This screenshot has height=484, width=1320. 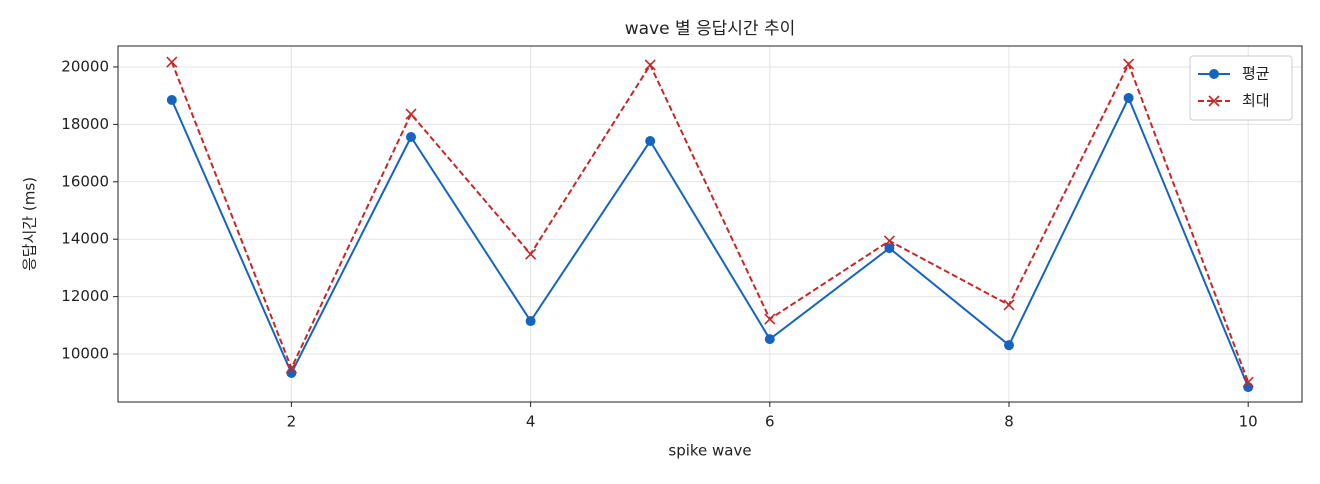 I want to click on x-tick-label: 8, so click(x=1009, y=422).